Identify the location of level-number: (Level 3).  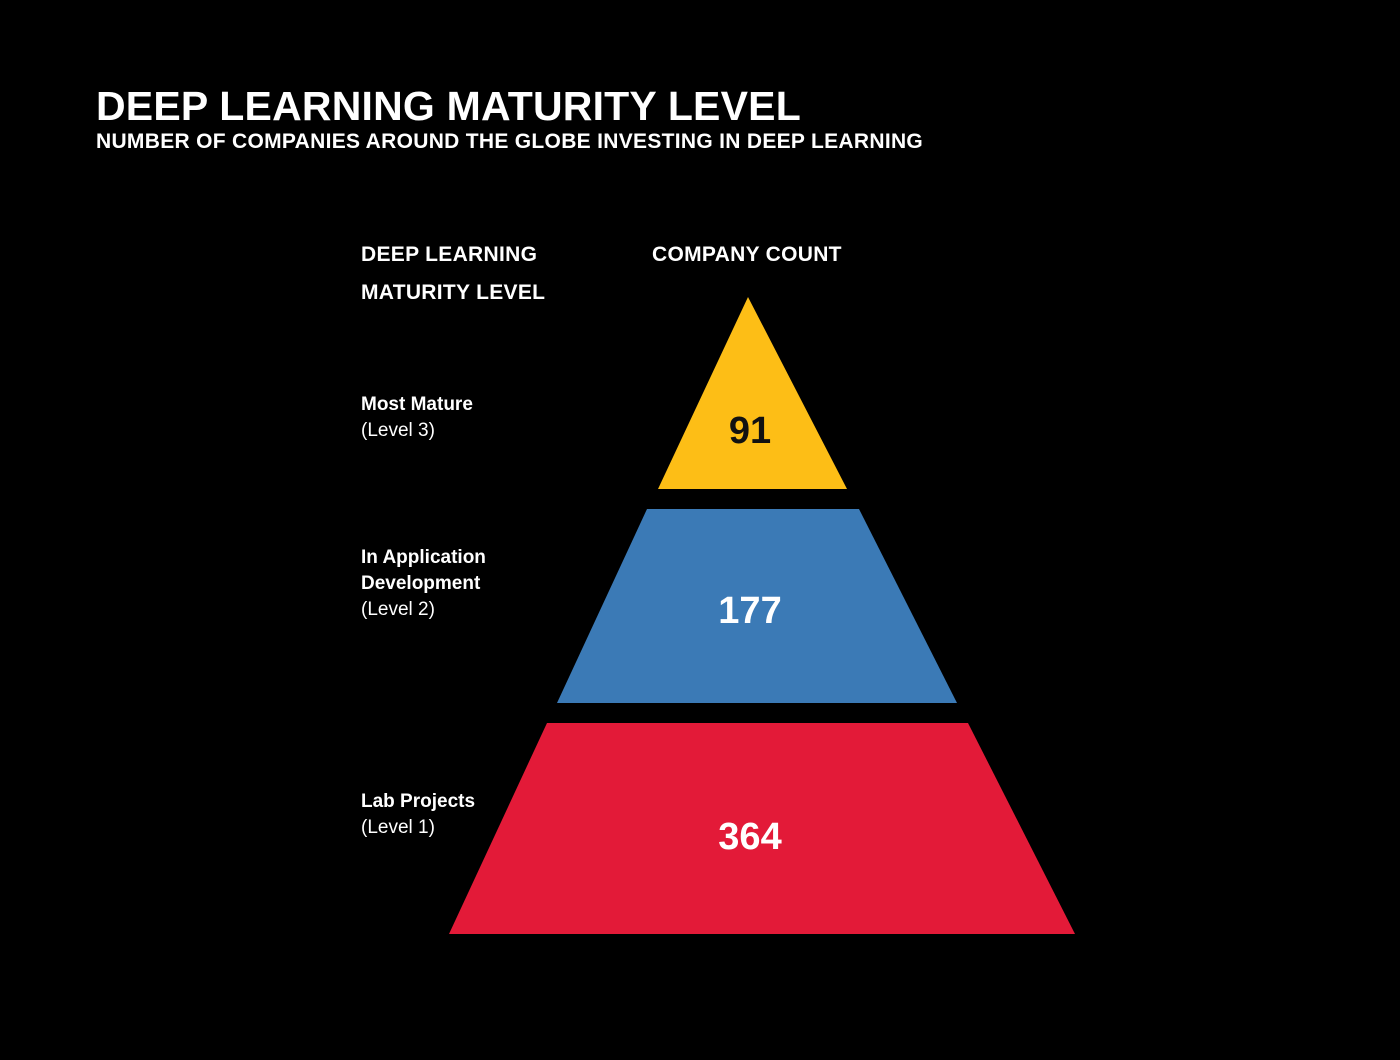
(398, 430).